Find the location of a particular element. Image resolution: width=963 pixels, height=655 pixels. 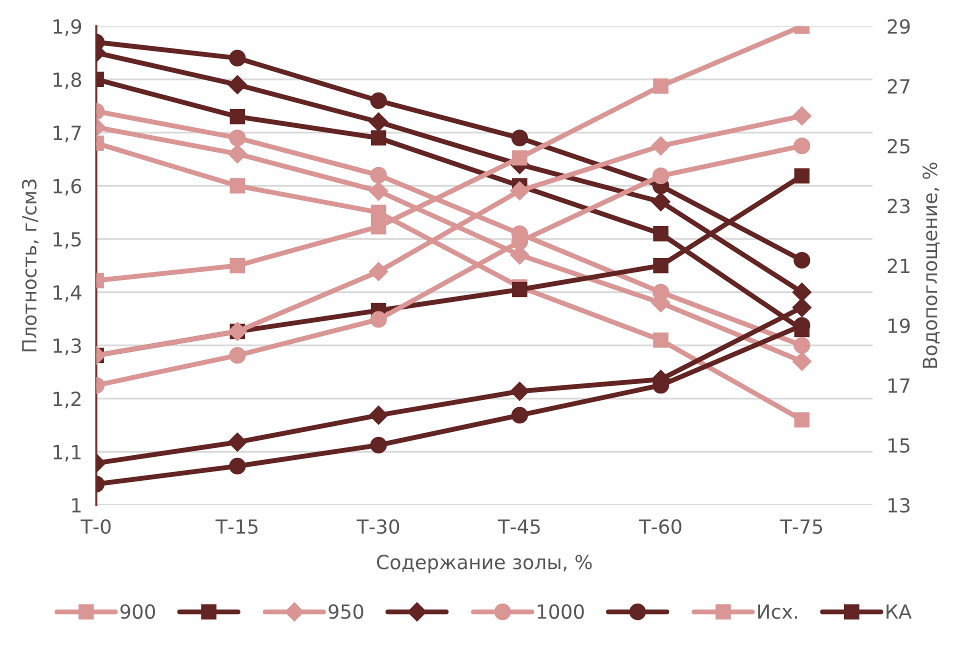

x-axis-title: Содержание золы, % is located at coordinates (484, 564).